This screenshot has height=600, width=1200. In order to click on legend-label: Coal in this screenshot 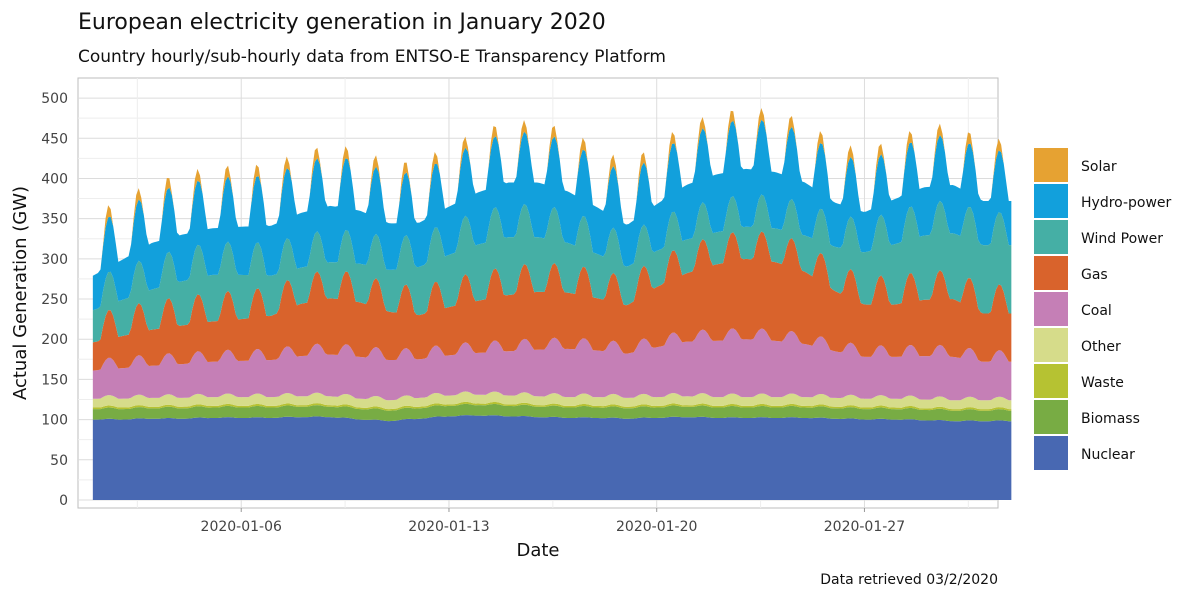, I will do `click(1096, 311)`.